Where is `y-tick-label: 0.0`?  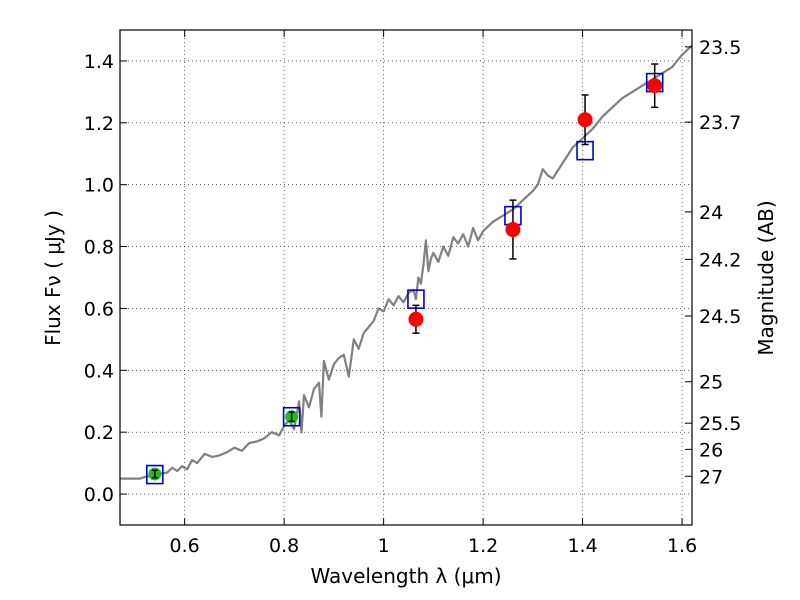 y-tick-label: 0.0 is located at coordinates (99, 495).